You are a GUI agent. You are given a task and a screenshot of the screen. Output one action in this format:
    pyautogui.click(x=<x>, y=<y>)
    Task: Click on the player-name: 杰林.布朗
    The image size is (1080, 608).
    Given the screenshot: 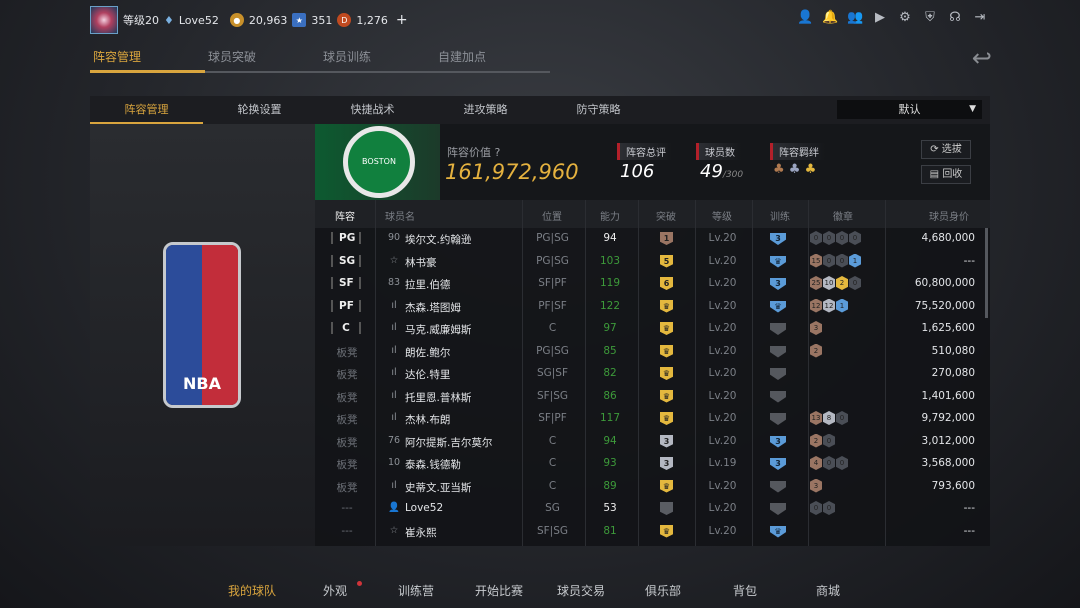 What is the action you would take?
    pyautogui.click(x=428, y=420)
    